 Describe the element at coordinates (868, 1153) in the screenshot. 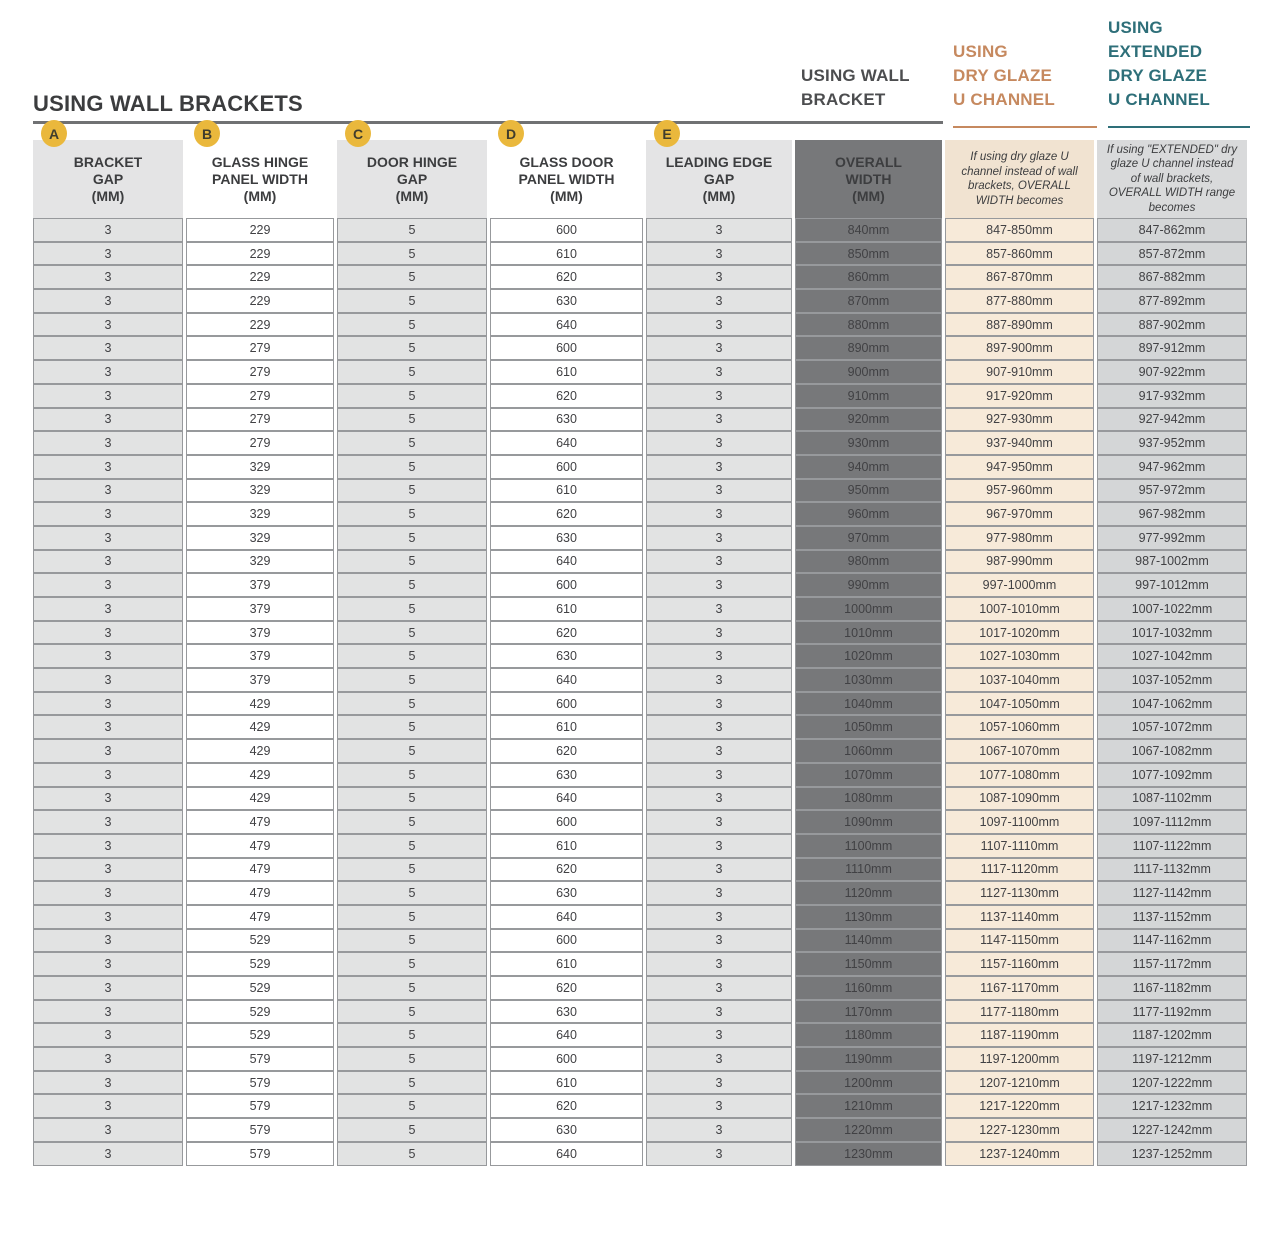

I see `cell-overall-width: 1230mm` at that location.